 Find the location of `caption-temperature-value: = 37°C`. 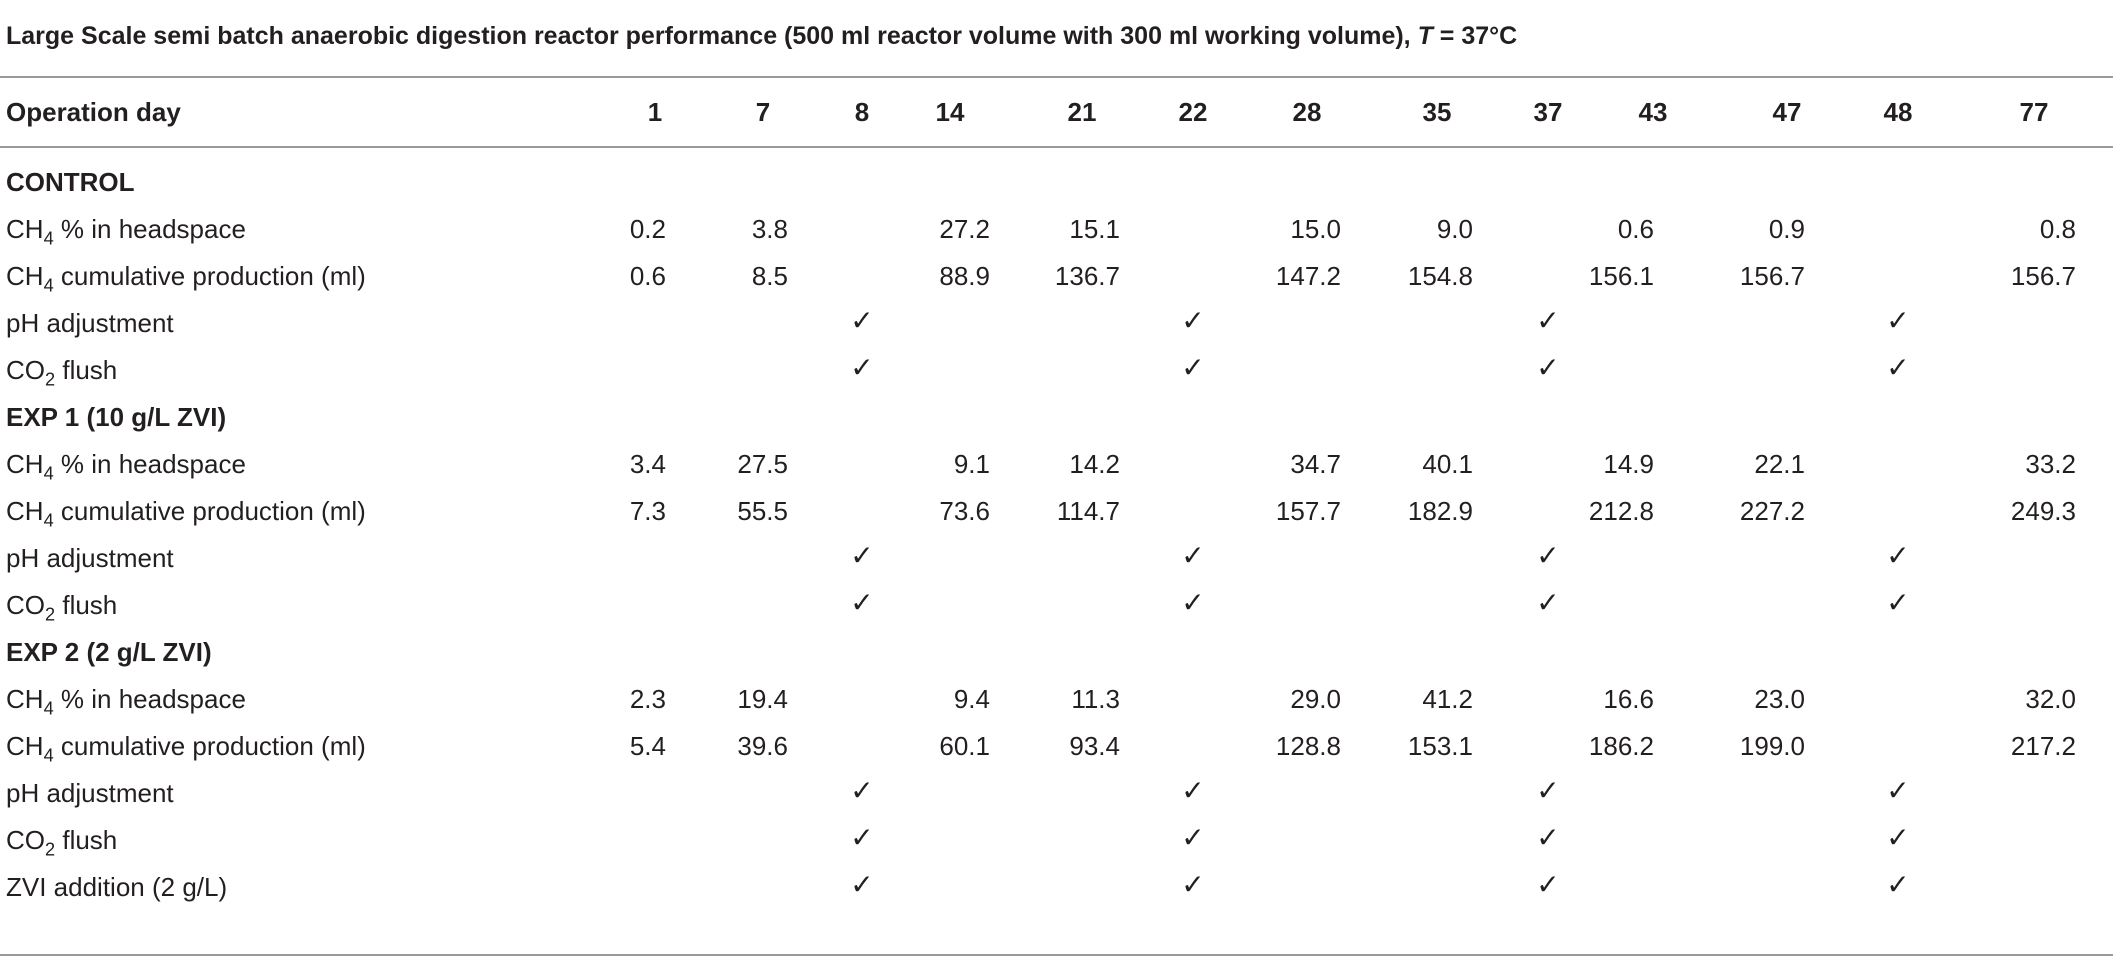

caption-temperature-value: = 37°C is located at coordinates (1475, 36).